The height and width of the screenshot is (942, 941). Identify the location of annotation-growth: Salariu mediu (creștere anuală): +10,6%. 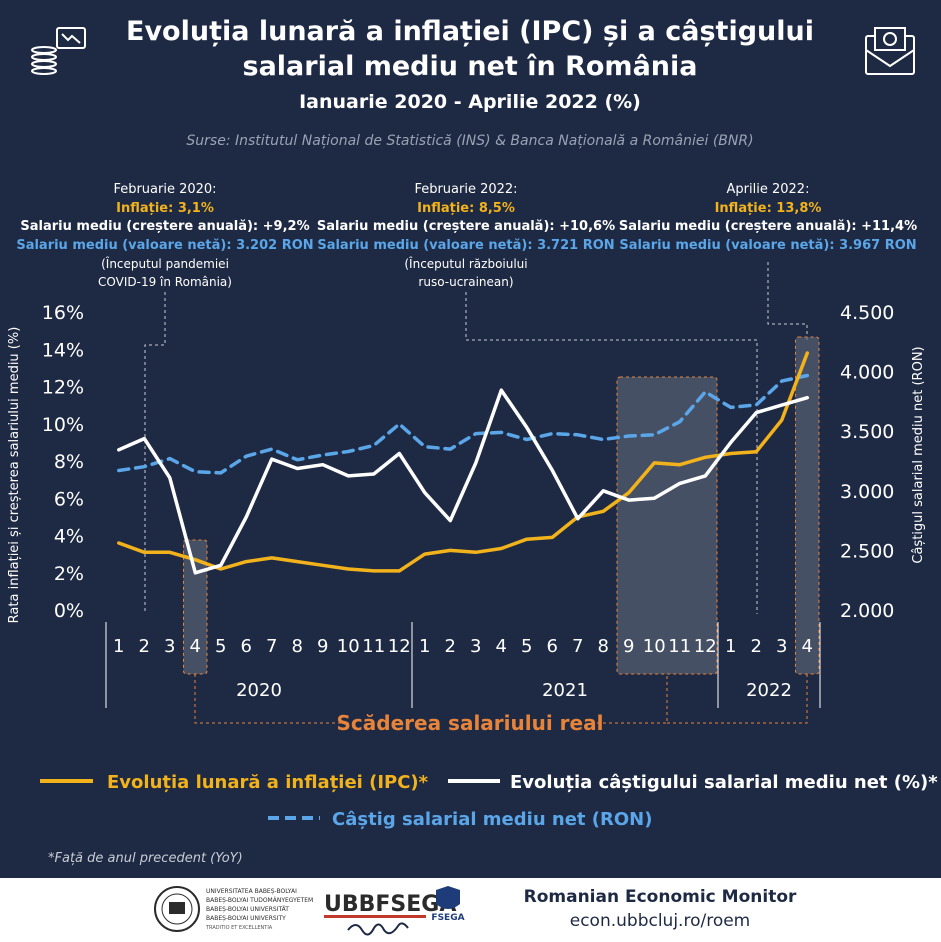
(466, 226).